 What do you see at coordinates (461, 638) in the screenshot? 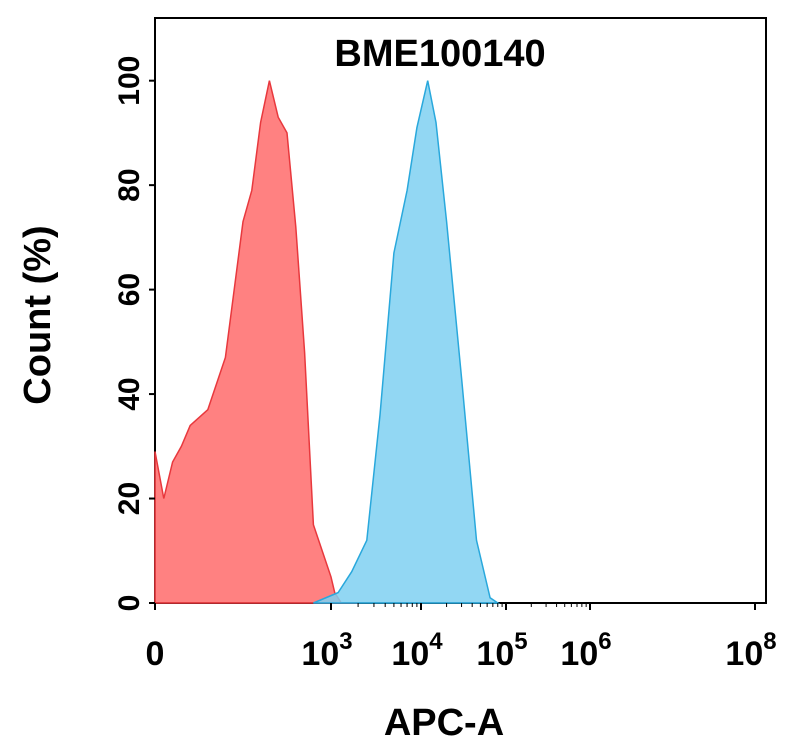
I see `x-axis-ticks: 0 10³ 10⁴ 10⁵ 10⁶ 10⁸` at bounding box center [461, 638].